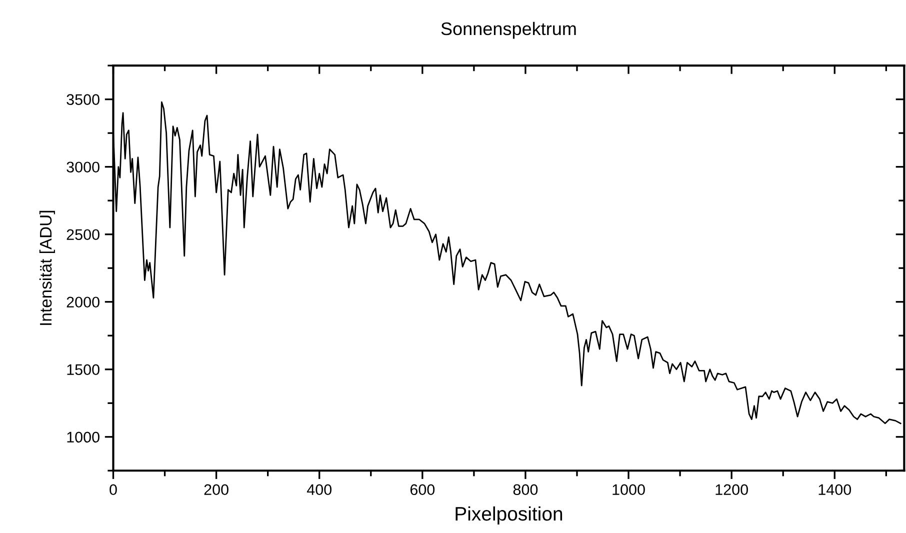 The image size is (906, 533). Describe the element at coordinates (83, 437) in the screenshot. I see `y-tick-label: 1000` at that location.